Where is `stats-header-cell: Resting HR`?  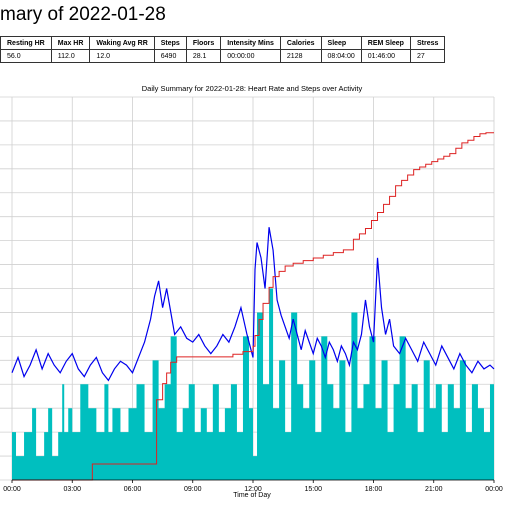 stats-header-cell: Resting HR is located at coordinates (26, 43).